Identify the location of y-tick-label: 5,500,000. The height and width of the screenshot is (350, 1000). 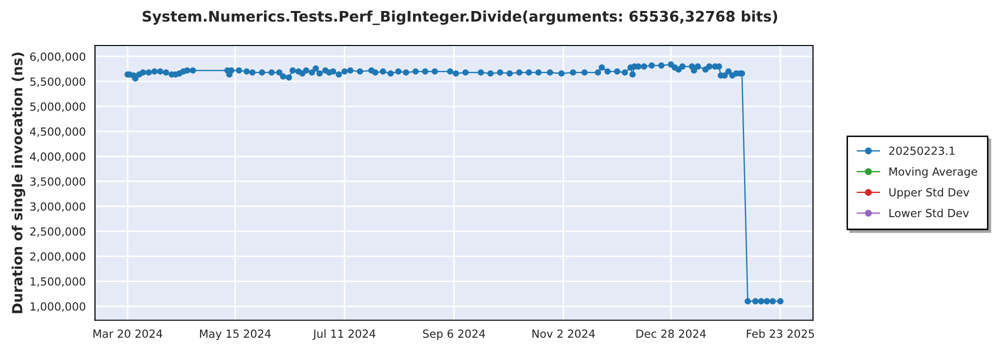
(58, 82).